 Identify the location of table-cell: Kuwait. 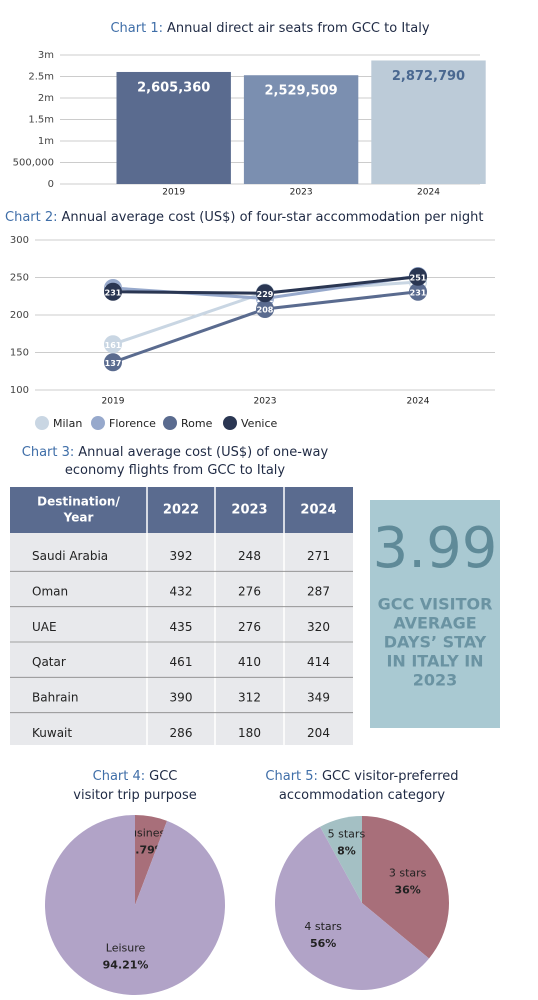
(52, 733).